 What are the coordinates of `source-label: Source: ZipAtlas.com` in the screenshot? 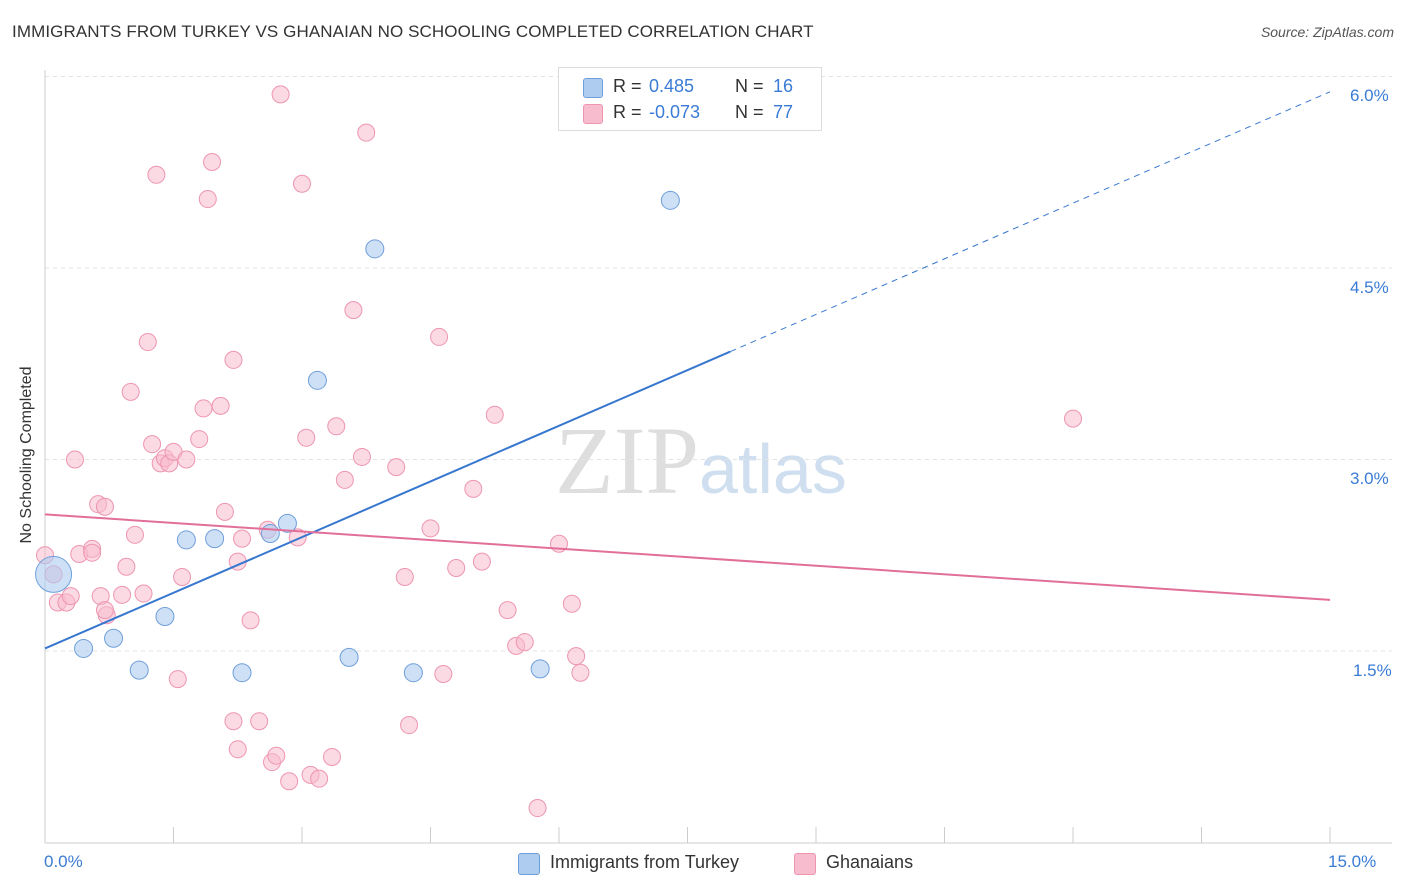 It's located at (1327, 32).